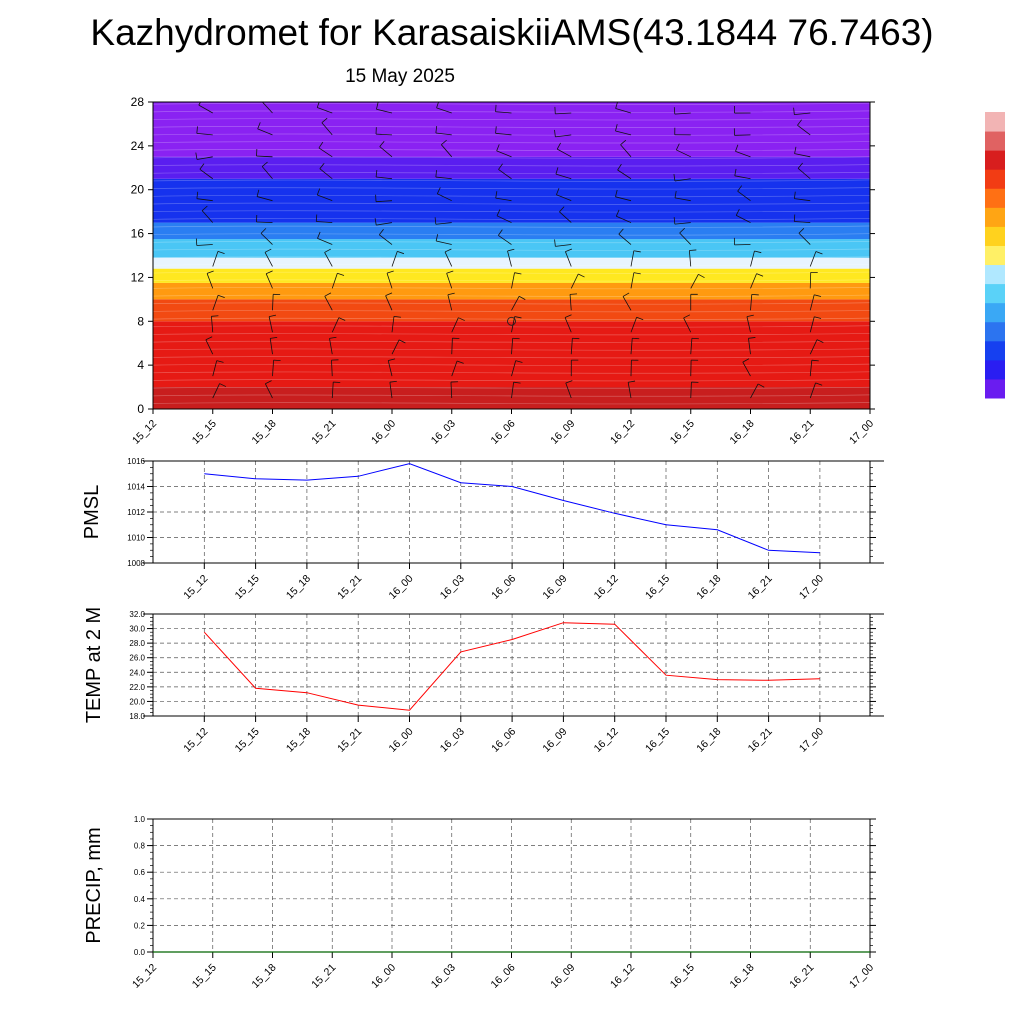 The image size is (1024, 1024). What do you see at coordinates (323, 432) in the screenshot?
I see `x-tick-label: 15_21` at bounding box center [323, 432].